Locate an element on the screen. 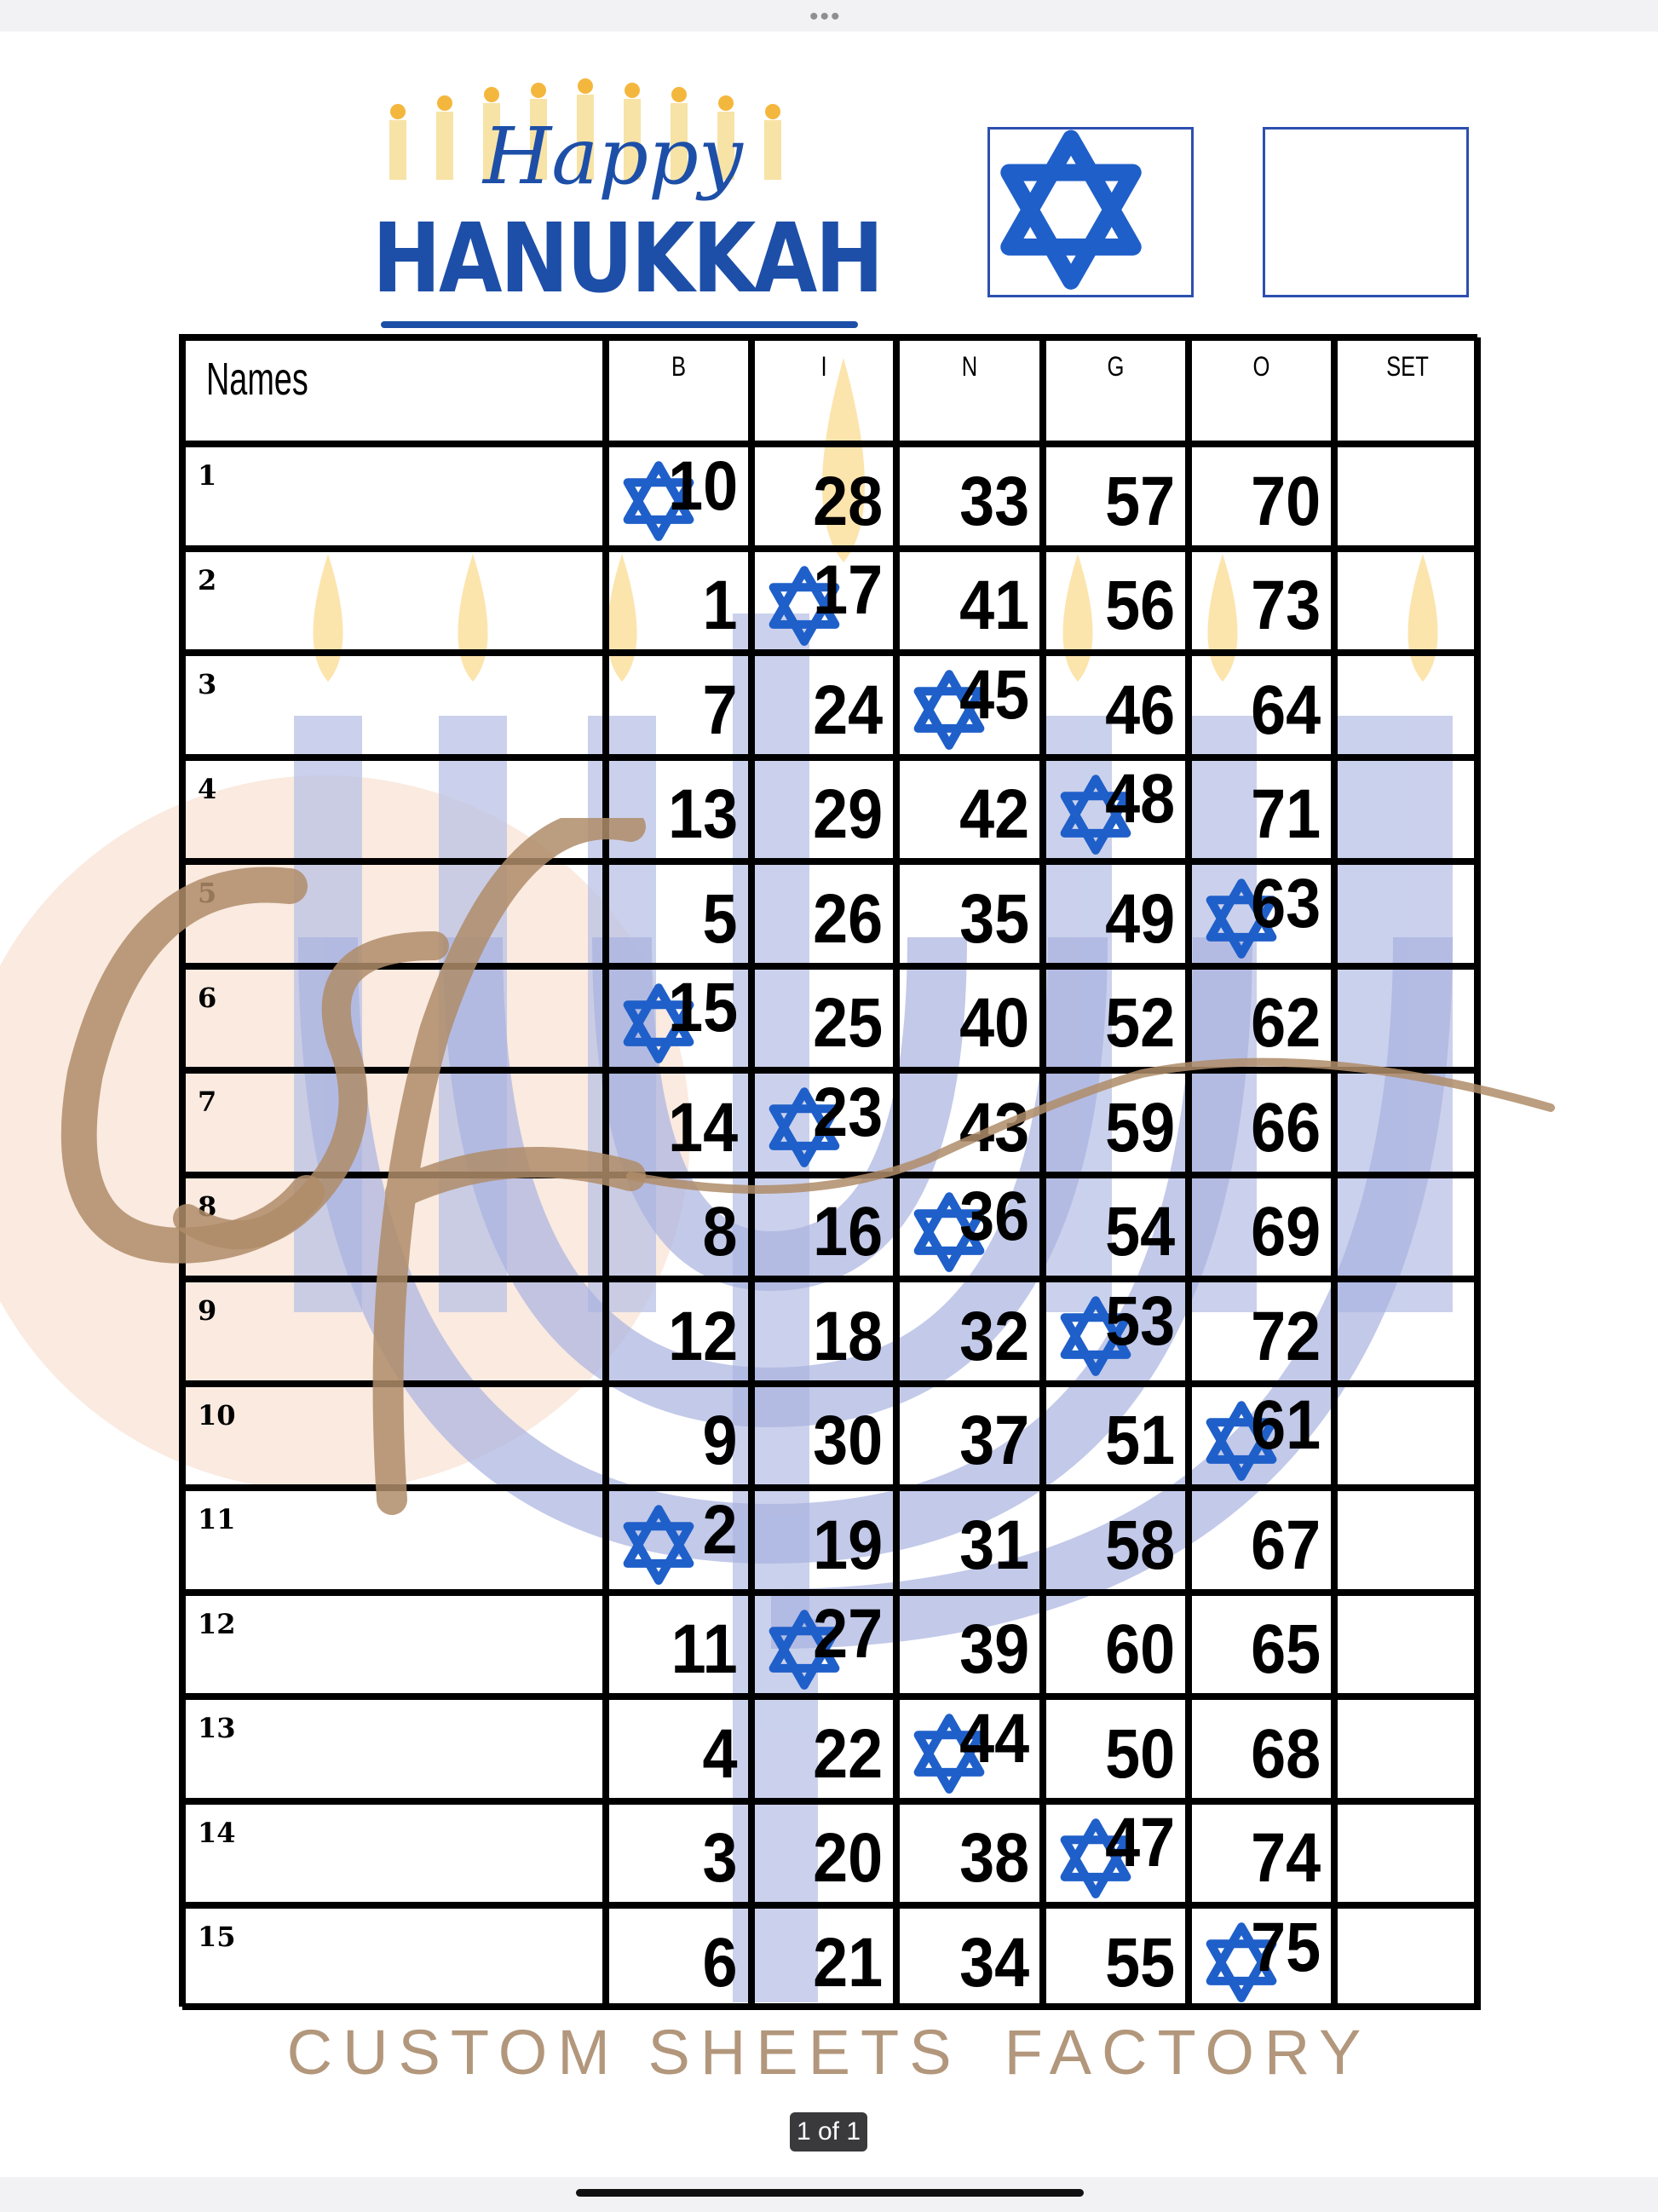  number-cell-i: 29 is located at coordinates (823, 809).